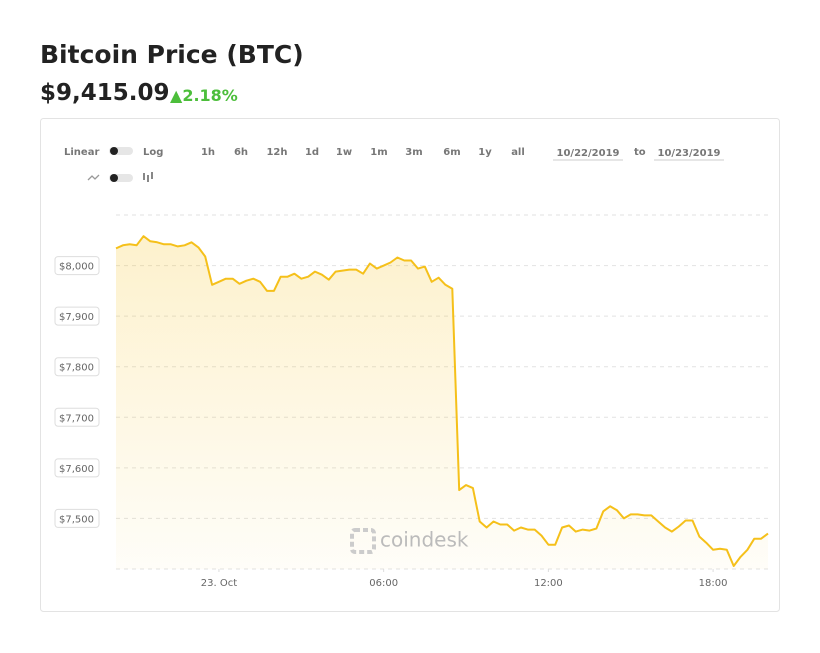 This screenshot has width=820, height=653. Describe the element at coordinates (81, 152) in the screenshot. I see `scale-linear: Linear` at that location.